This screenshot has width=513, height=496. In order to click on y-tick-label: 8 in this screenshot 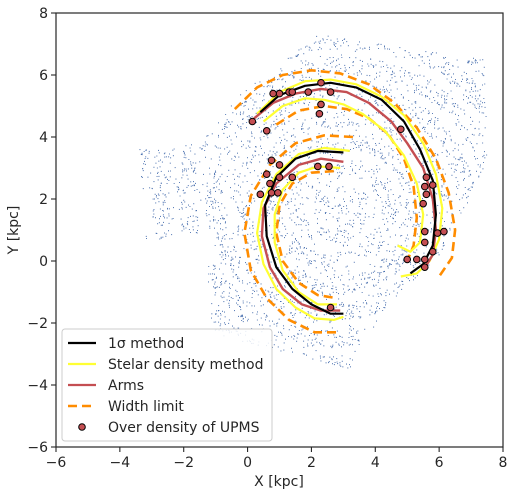, I will do `click(43, 14)`.